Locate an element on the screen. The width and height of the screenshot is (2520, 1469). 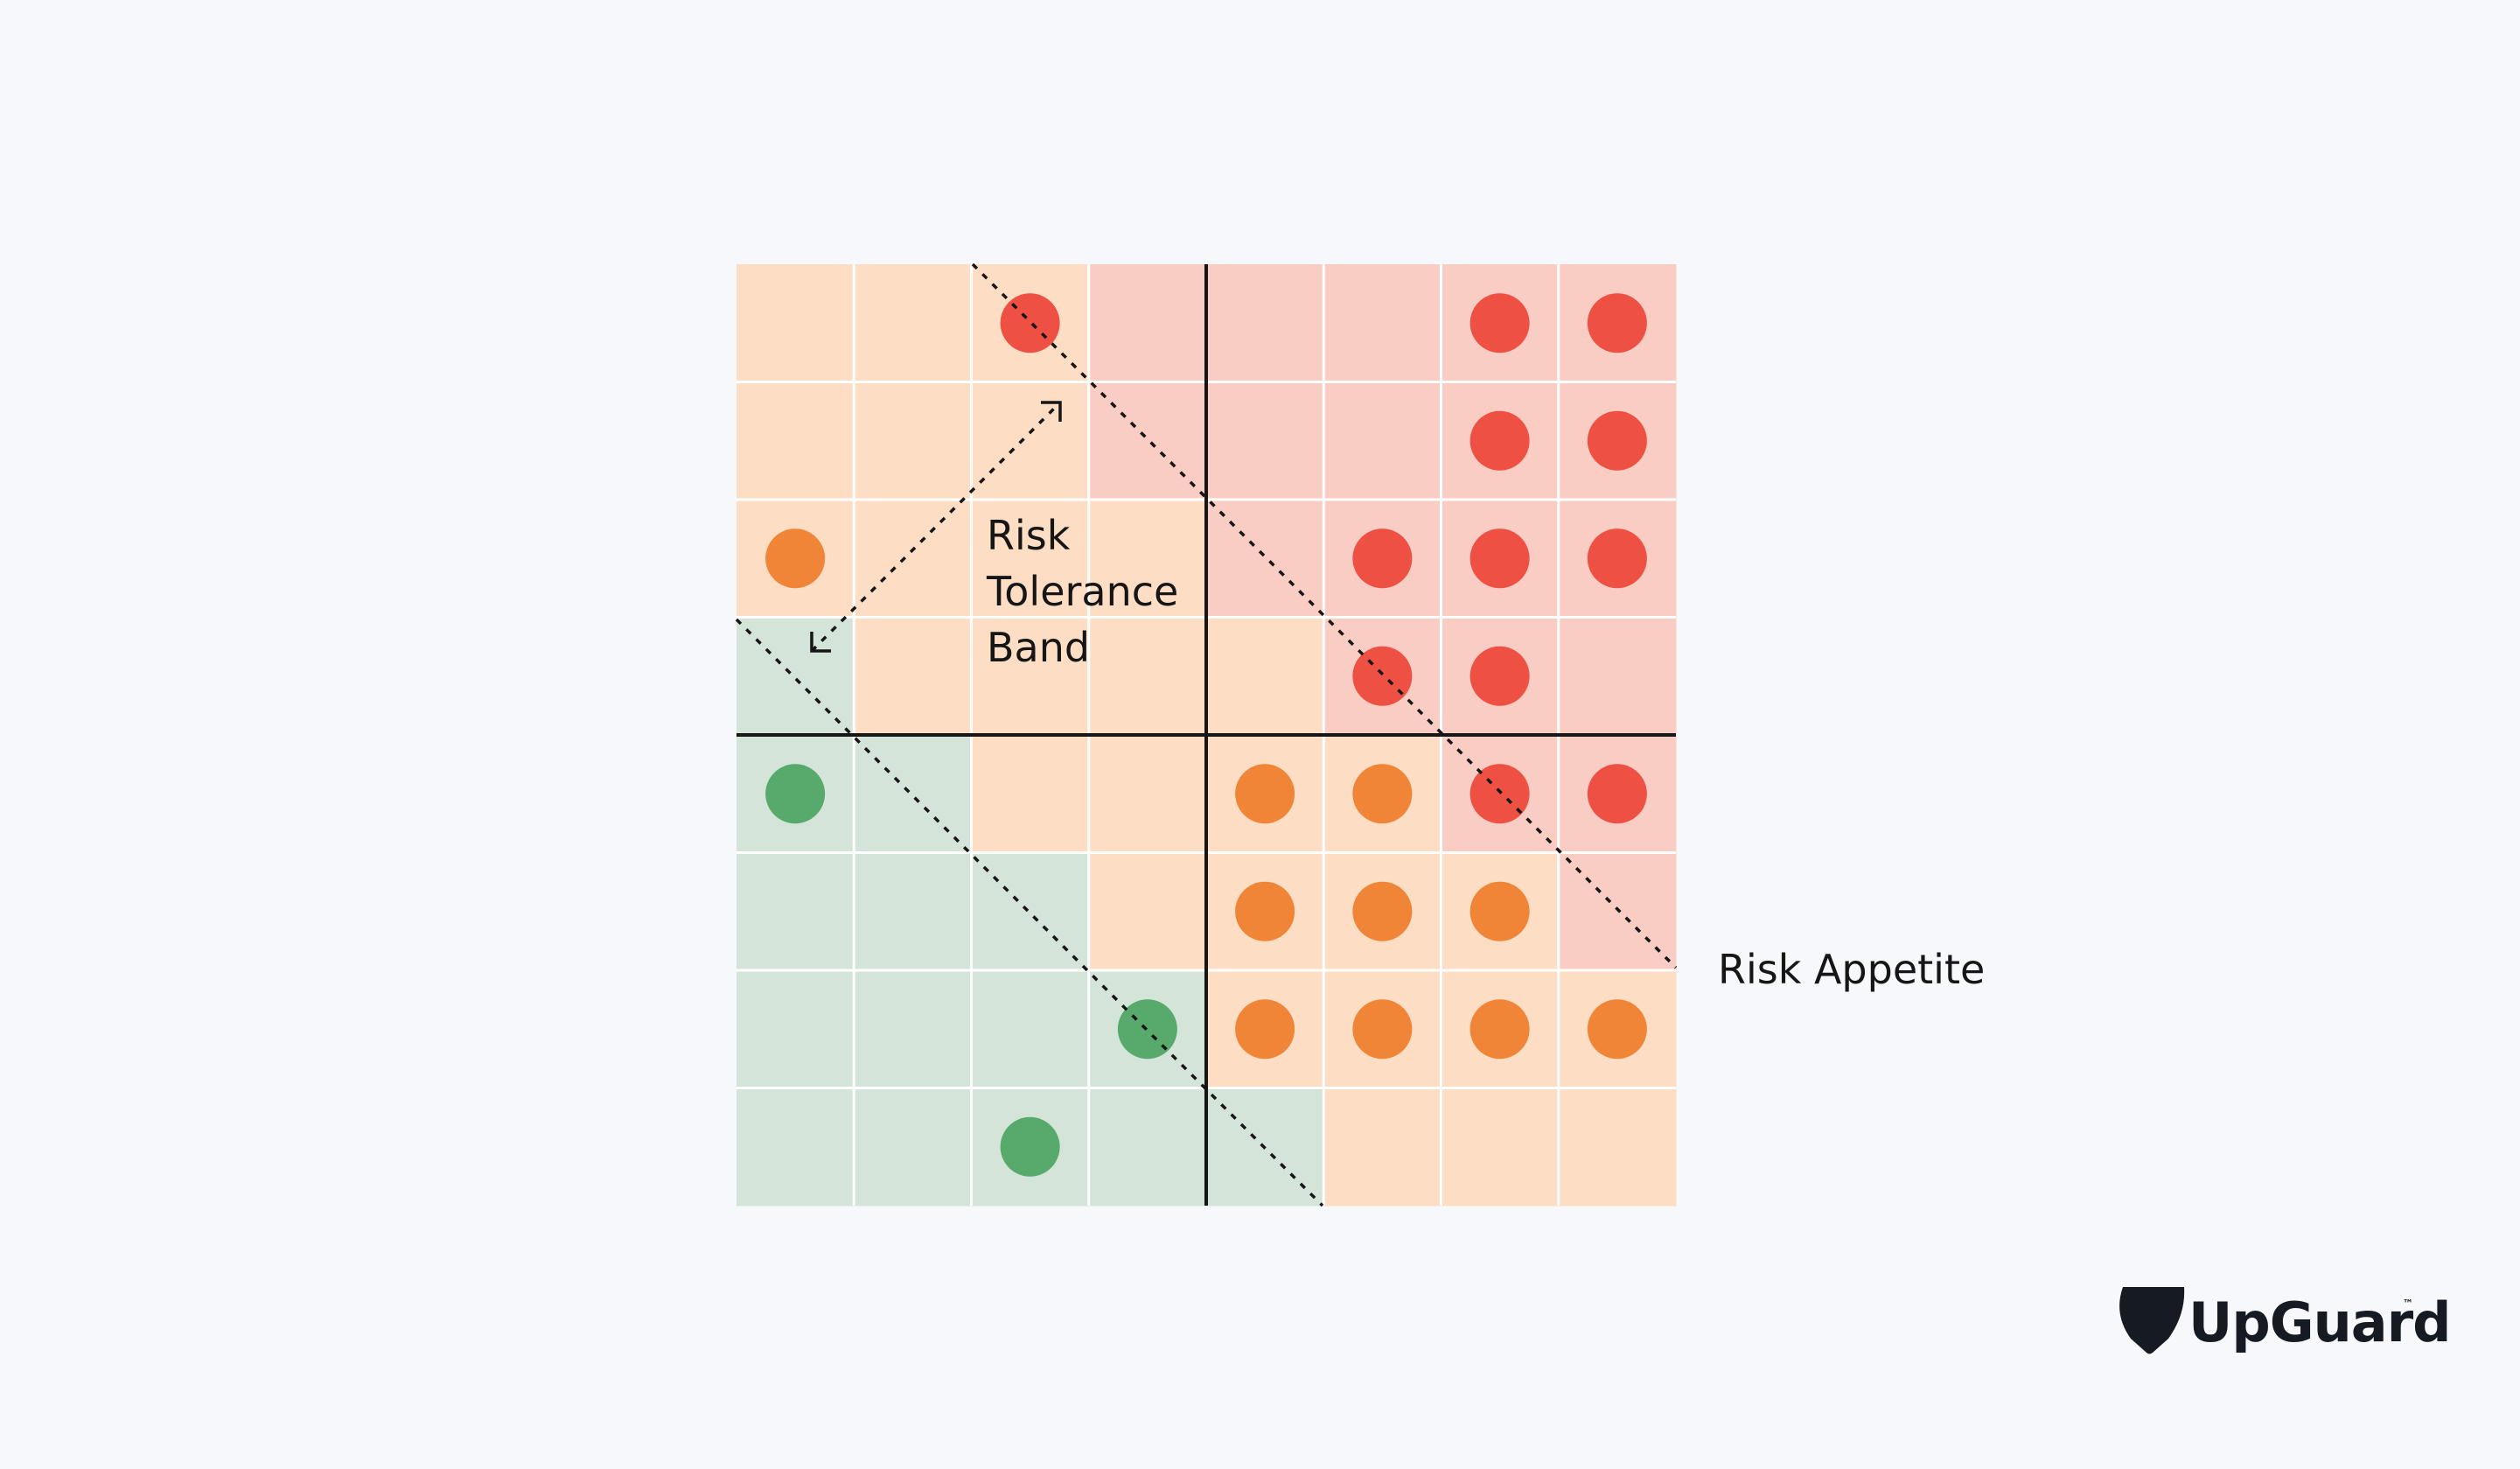
risk-tolerance-lower-line is located at coordinates (1029, 913).